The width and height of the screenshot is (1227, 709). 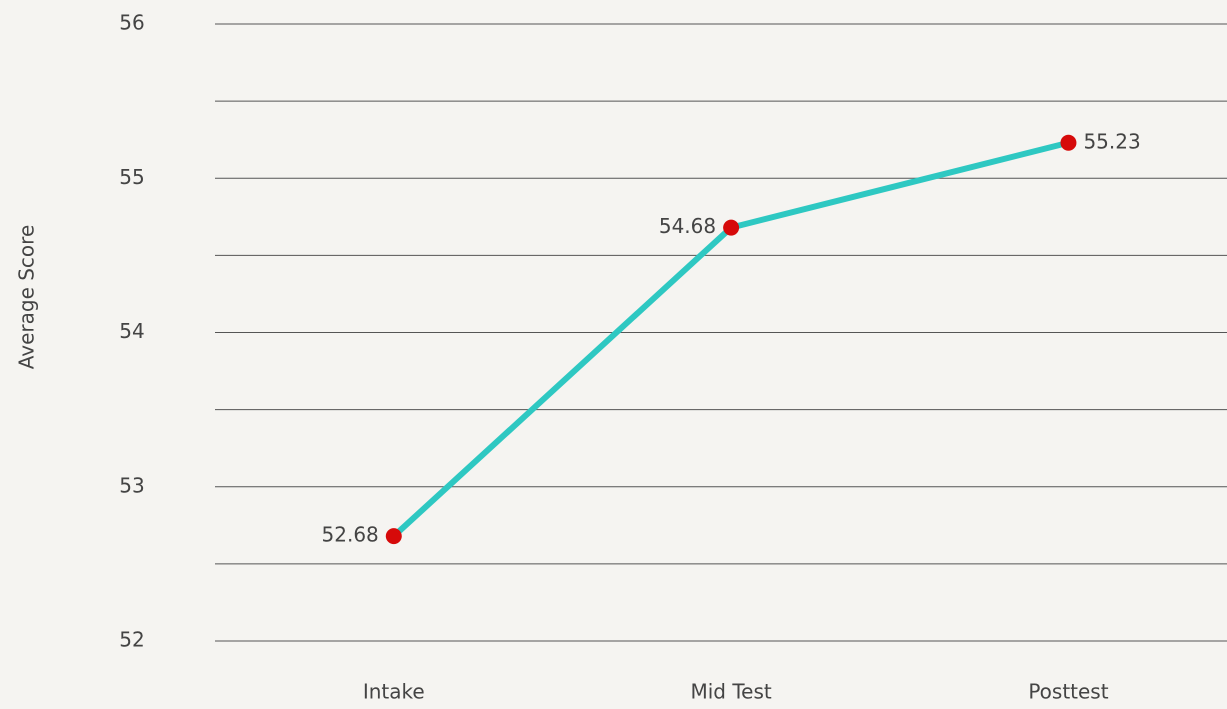 I want to click on data-label: 55.23, so click(x=1111, y=141).